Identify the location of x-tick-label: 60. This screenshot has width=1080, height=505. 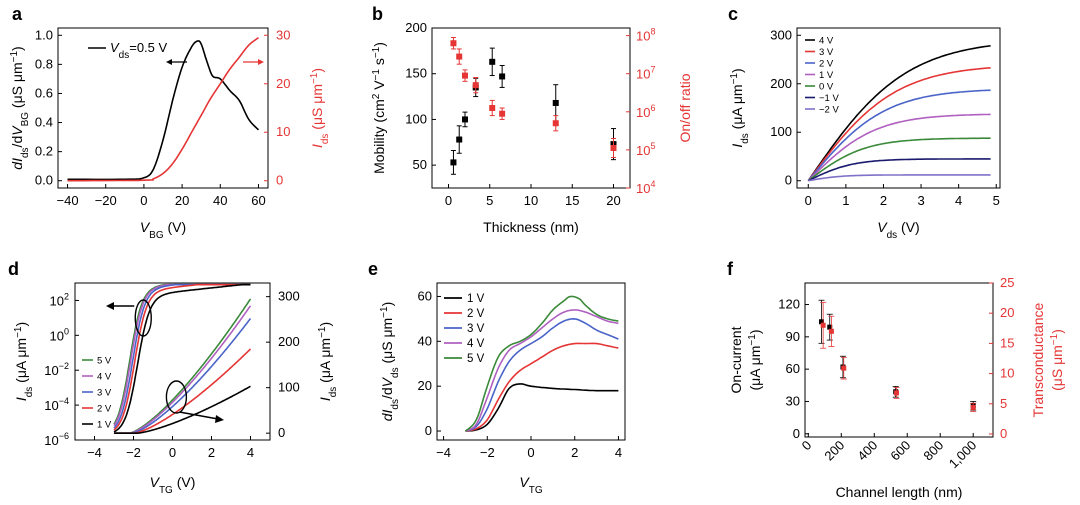
(258, 200).